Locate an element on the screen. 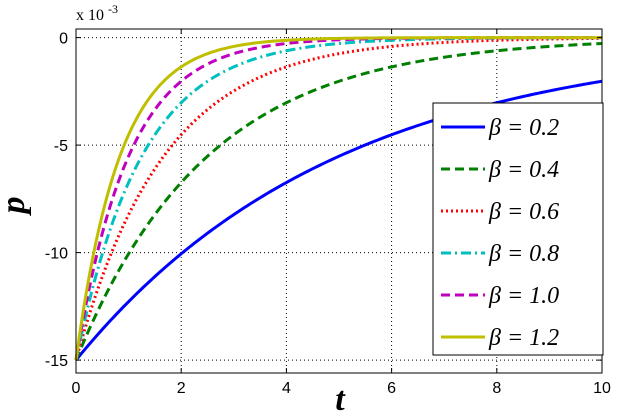  legend-entry: β = 0.6 is located at coordinates (500, 212).